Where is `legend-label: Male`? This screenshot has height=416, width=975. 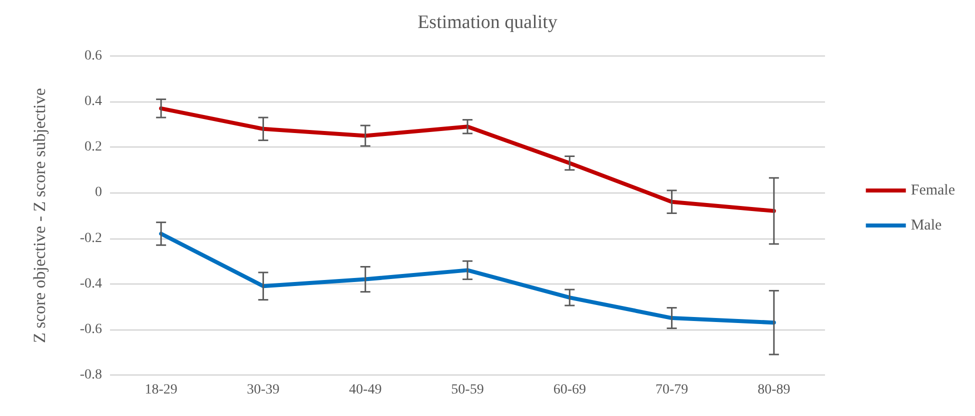
legend-label: Male is located at coordinates (926, 226).